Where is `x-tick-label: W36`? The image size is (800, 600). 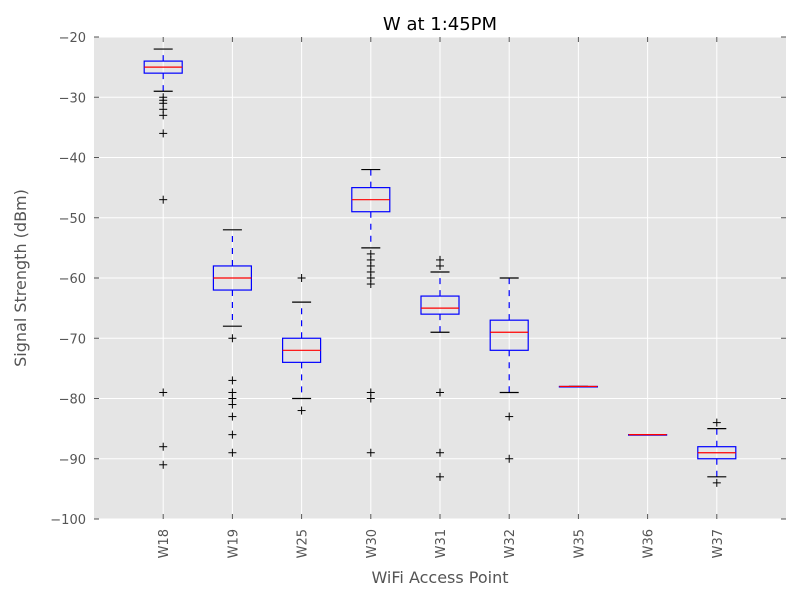
x-tick-label: W36 is located at coordinates (649, 543).